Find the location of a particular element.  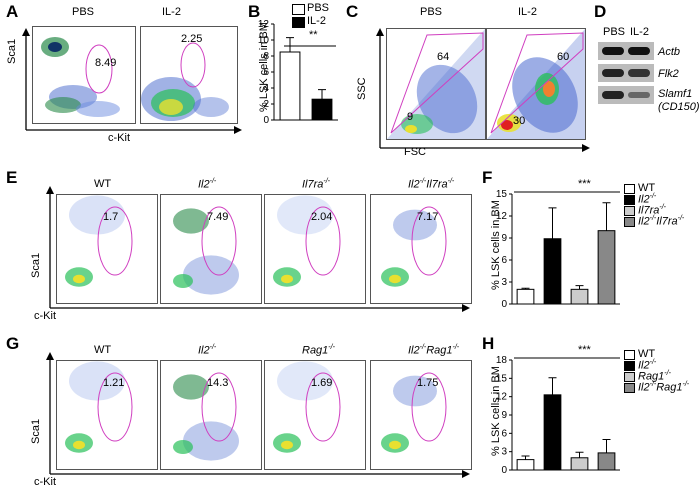

legend-label-1: Il2-/- is located at coordinates (647, 199).